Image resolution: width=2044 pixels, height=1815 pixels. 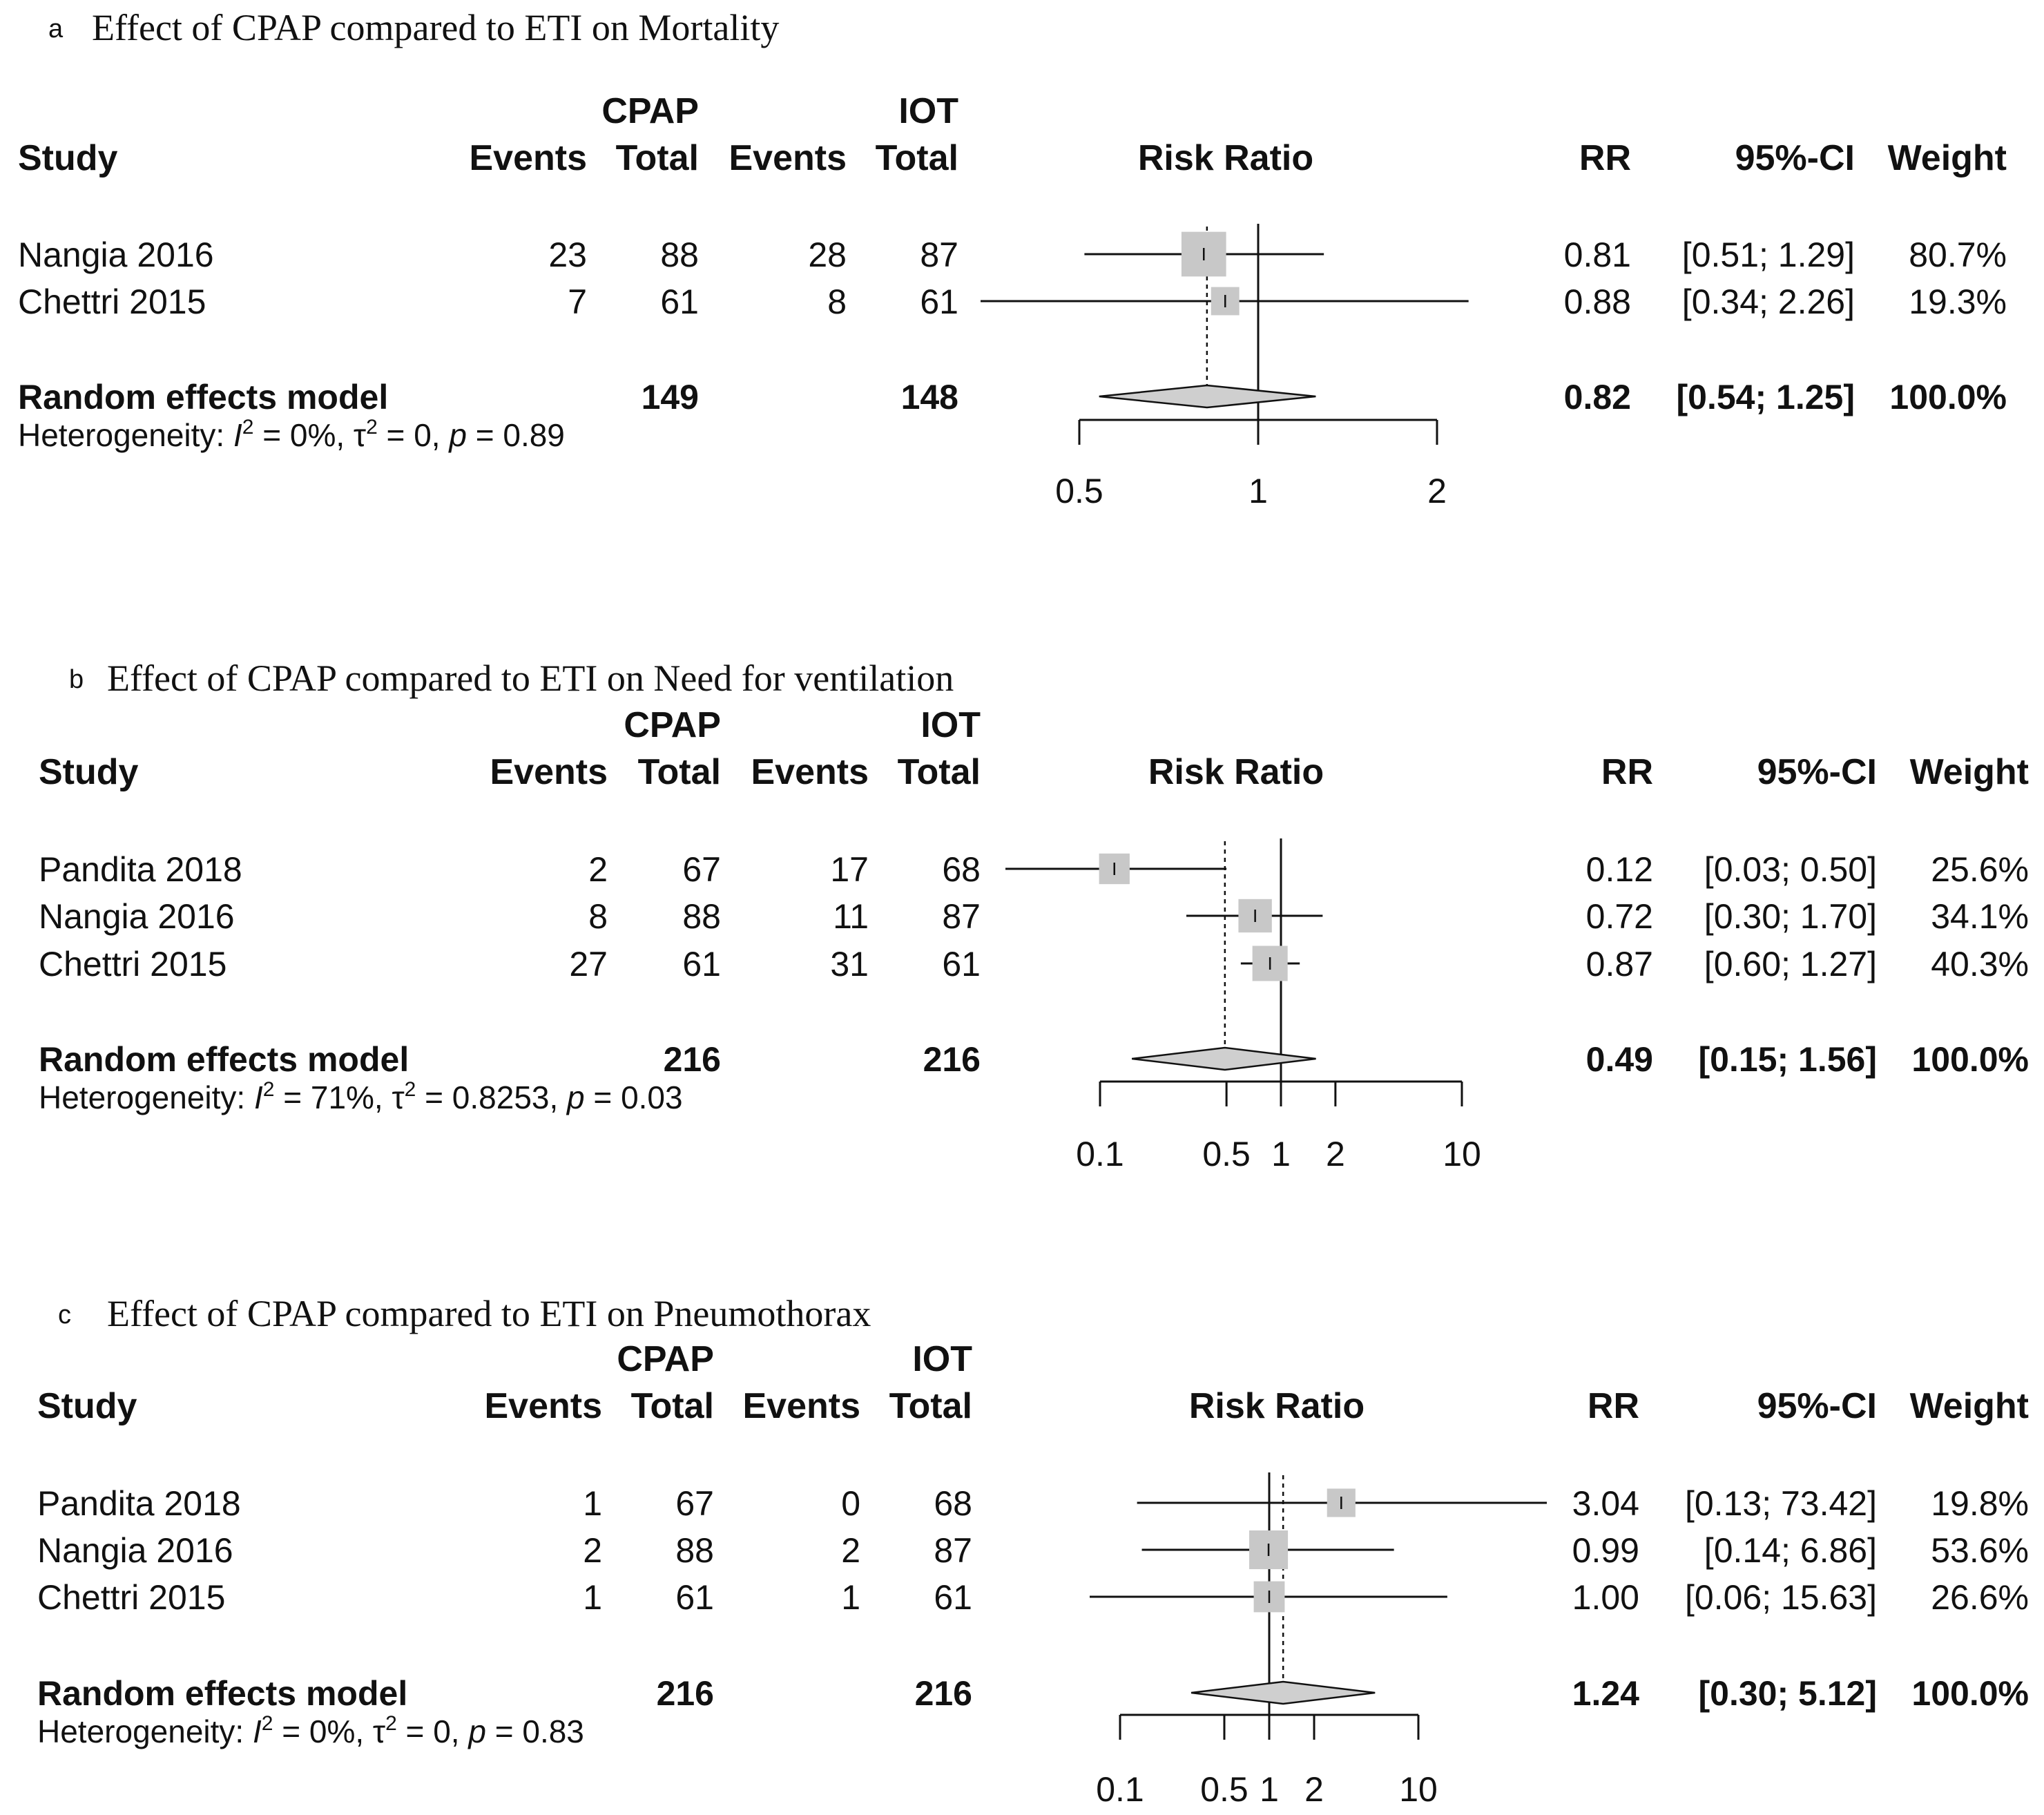 I want to click on study-rr: 0.72, so click(x=1619, y=916).